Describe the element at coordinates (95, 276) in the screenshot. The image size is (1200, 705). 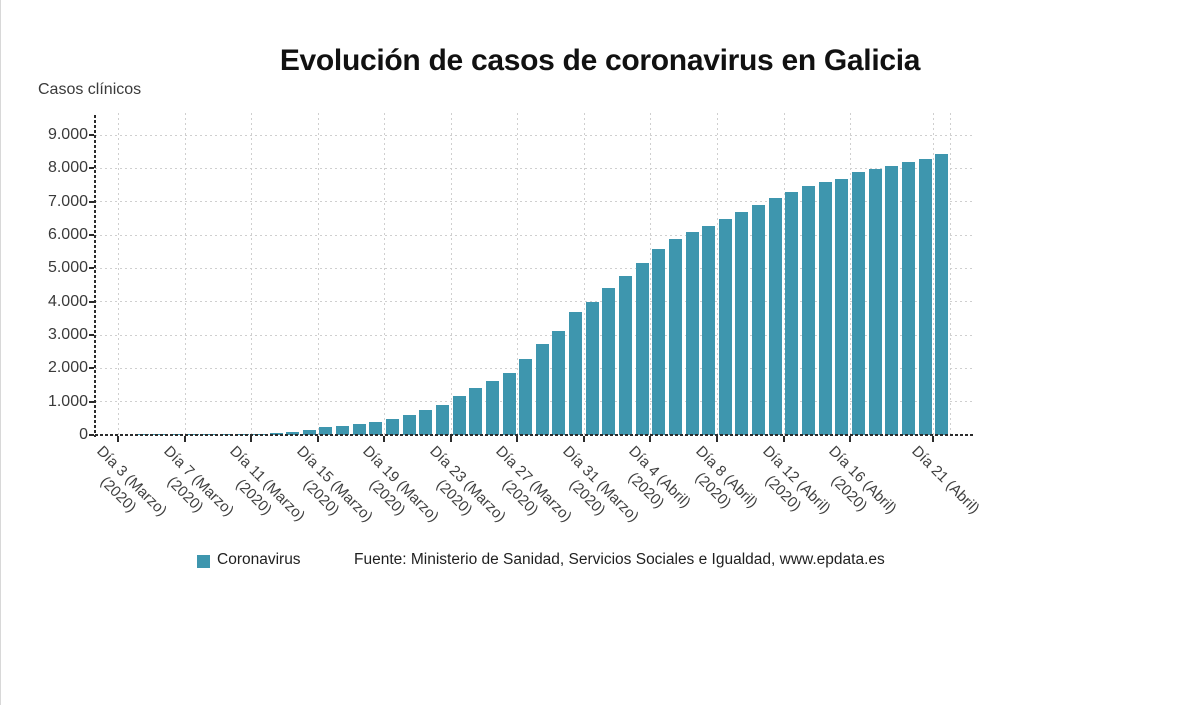
I see `y-axis-line` at that location.